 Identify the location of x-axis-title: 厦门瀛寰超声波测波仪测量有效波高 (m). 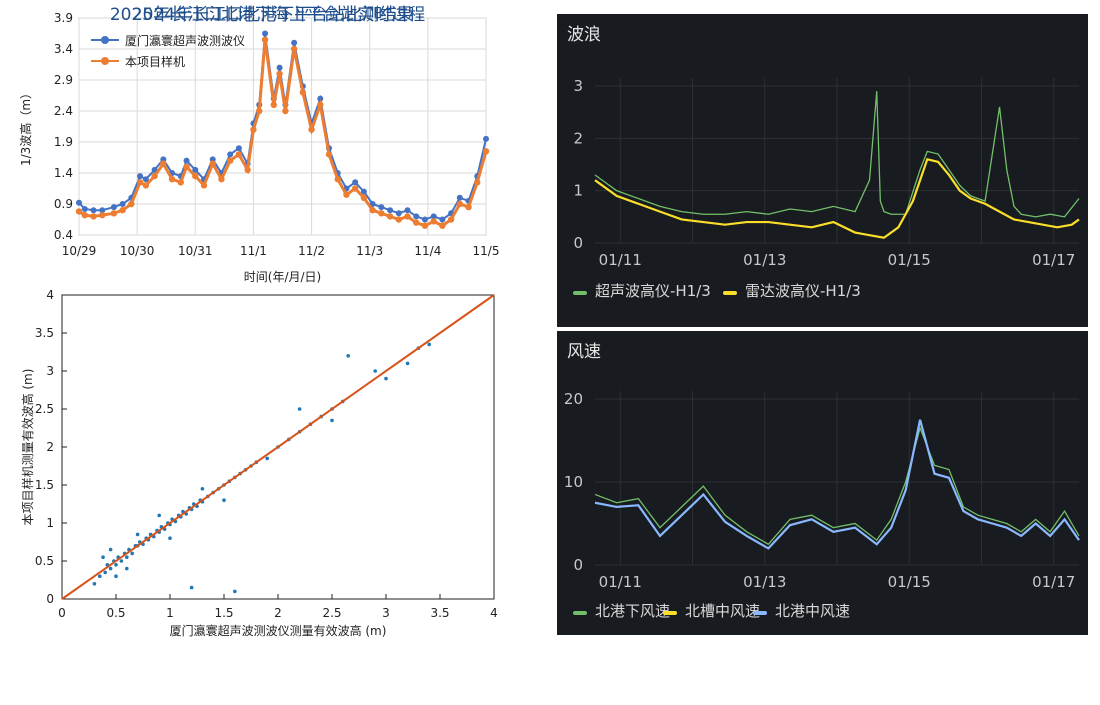
(278, 630).